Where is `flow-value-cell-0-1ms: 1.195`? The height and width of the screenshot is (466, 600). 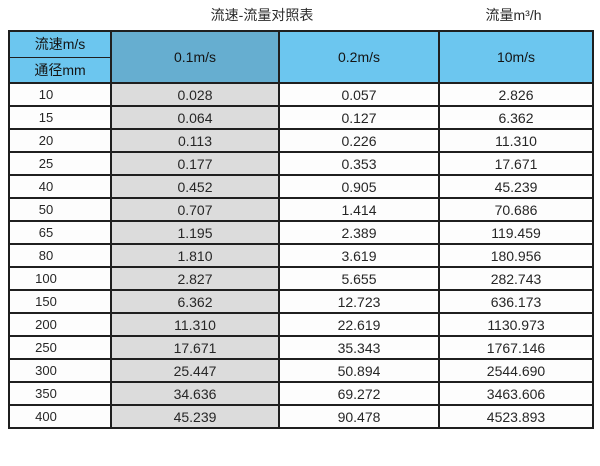
flow-value-cell-0-1ms: 1.195 is located at coordinates (195, 232).